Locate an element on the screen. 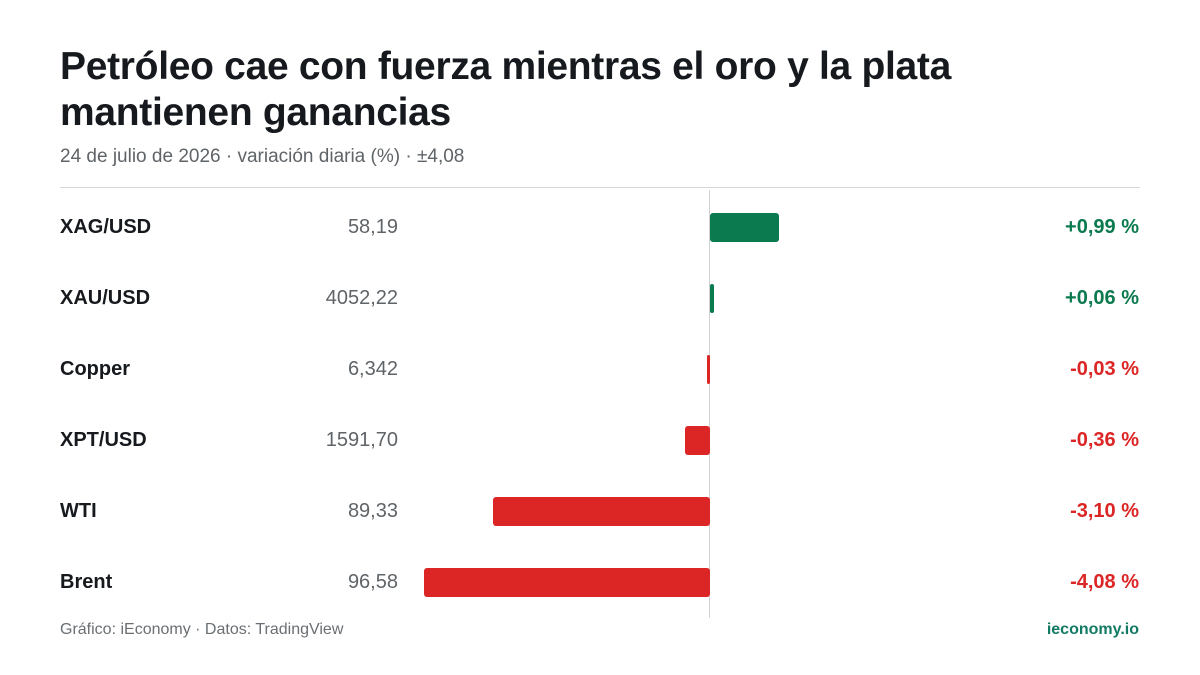 Image resolution: width=1200 pixels, height=675 pixels. footer-brand: ieconomy.io is located at coordinates (1092, 629).